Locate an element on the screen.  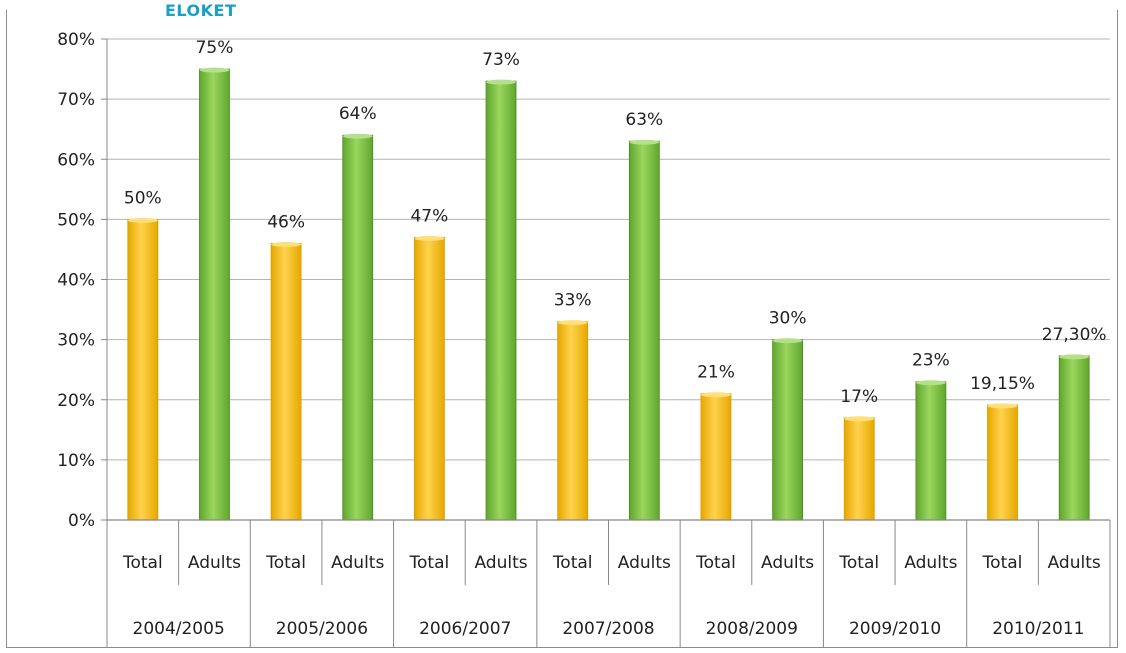
data-label-total-1: 46% is located at coordinates (286, 222).